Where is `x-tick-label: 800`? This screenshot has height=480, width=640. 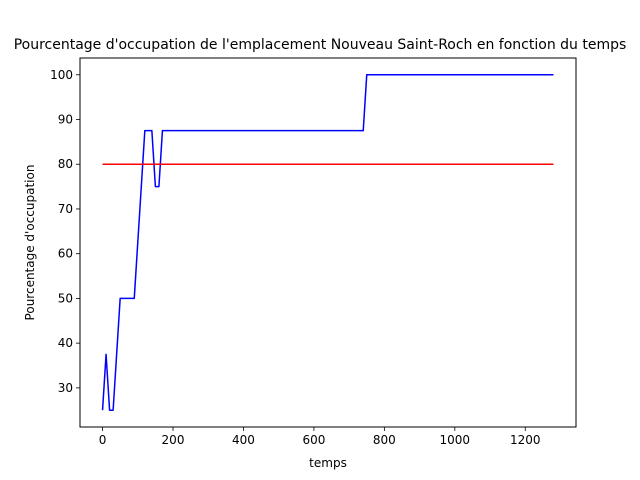
x-tick-label: 800 is located at coordinates (384, 440).